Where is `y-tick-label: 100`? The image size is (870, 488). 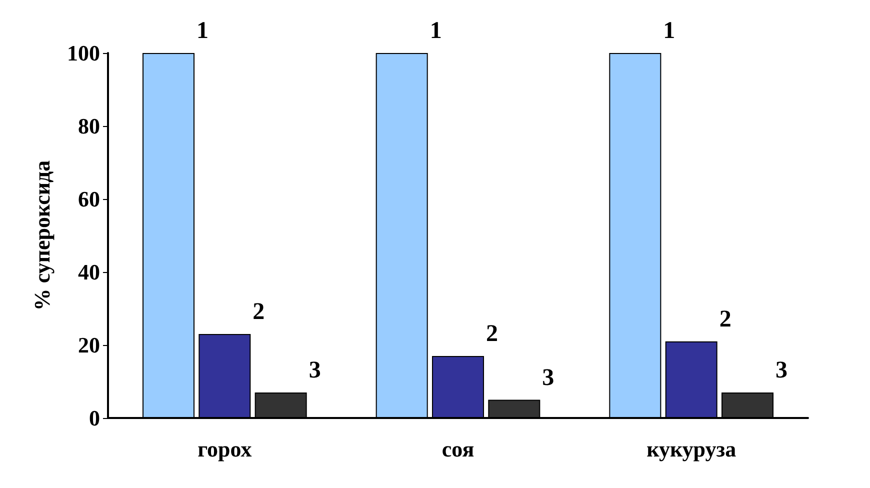
y-tick-label: 100 is located at coordinates (83, 53).